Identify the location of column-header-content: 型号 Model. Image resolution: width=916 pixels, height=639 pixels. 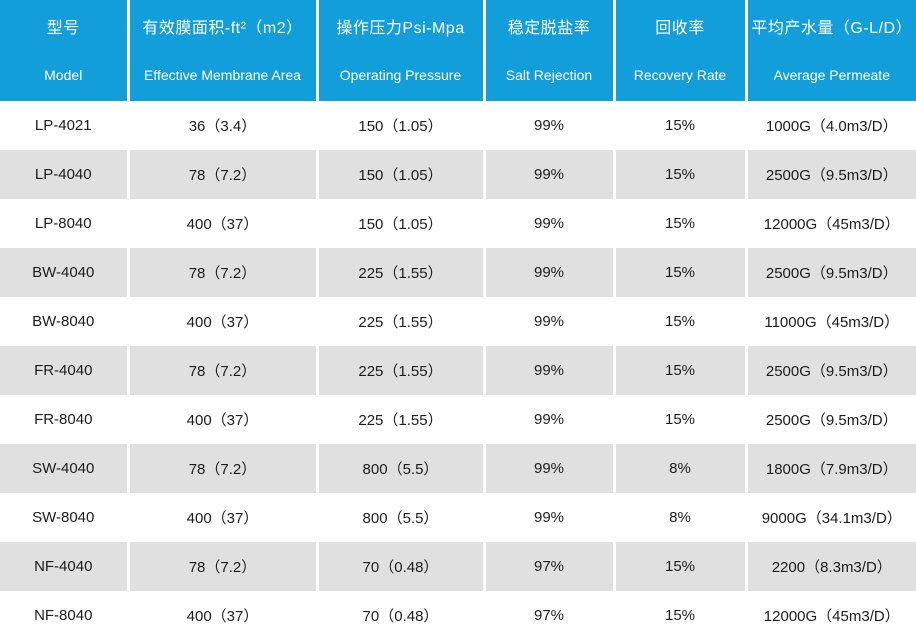
(63, 50).